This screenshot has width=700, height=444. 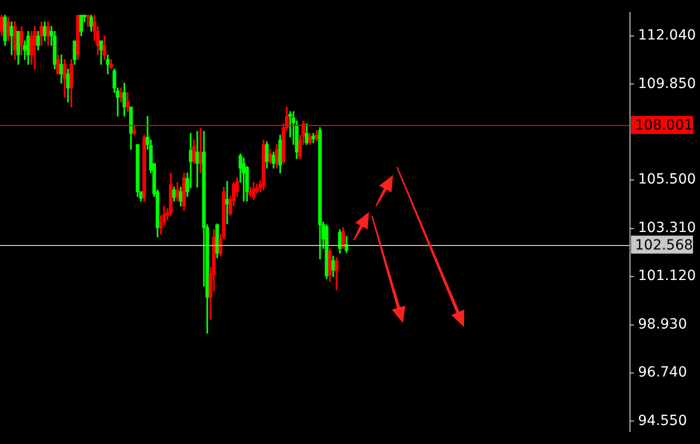 What do you see at coordinates (664, 245) in the screenshot?
I see `ref-line-label: 102.568` at bounding box center [664, 245].